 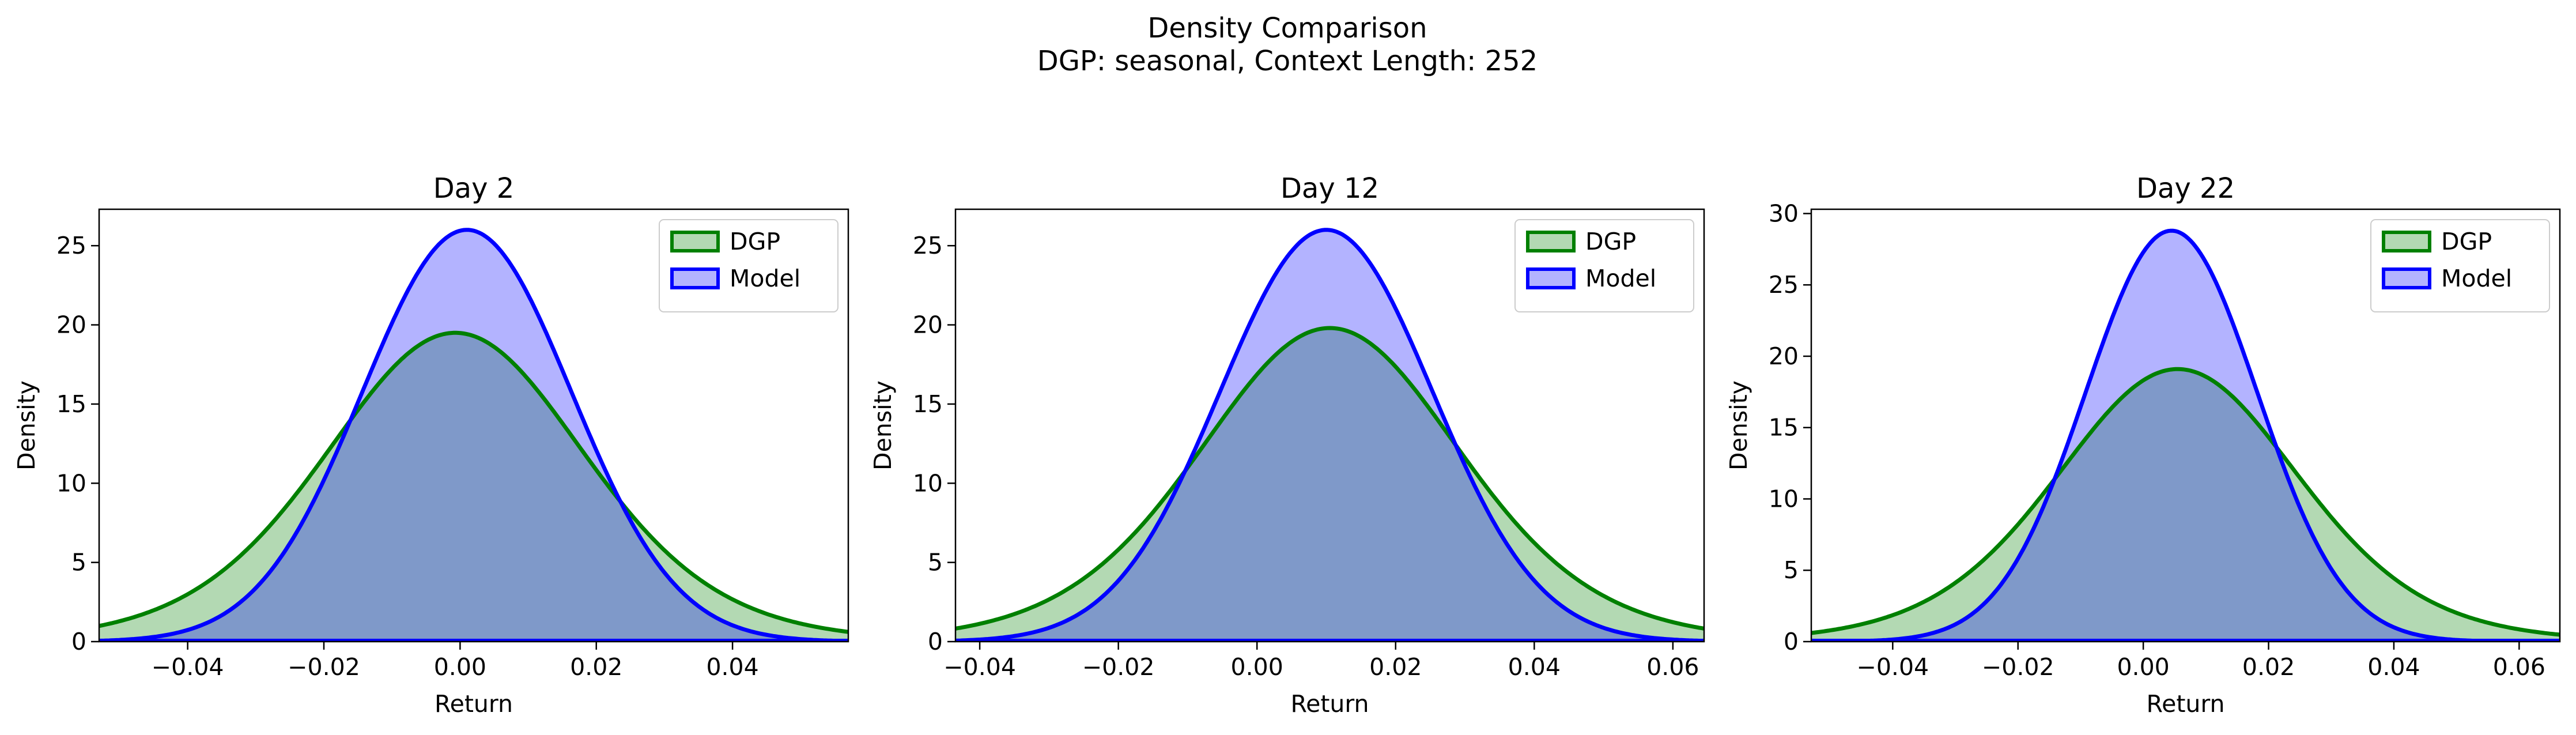 I want to click on figure-subtitle: DGP: seasonal, Context Length: 252, so click(x=1287, y=61).